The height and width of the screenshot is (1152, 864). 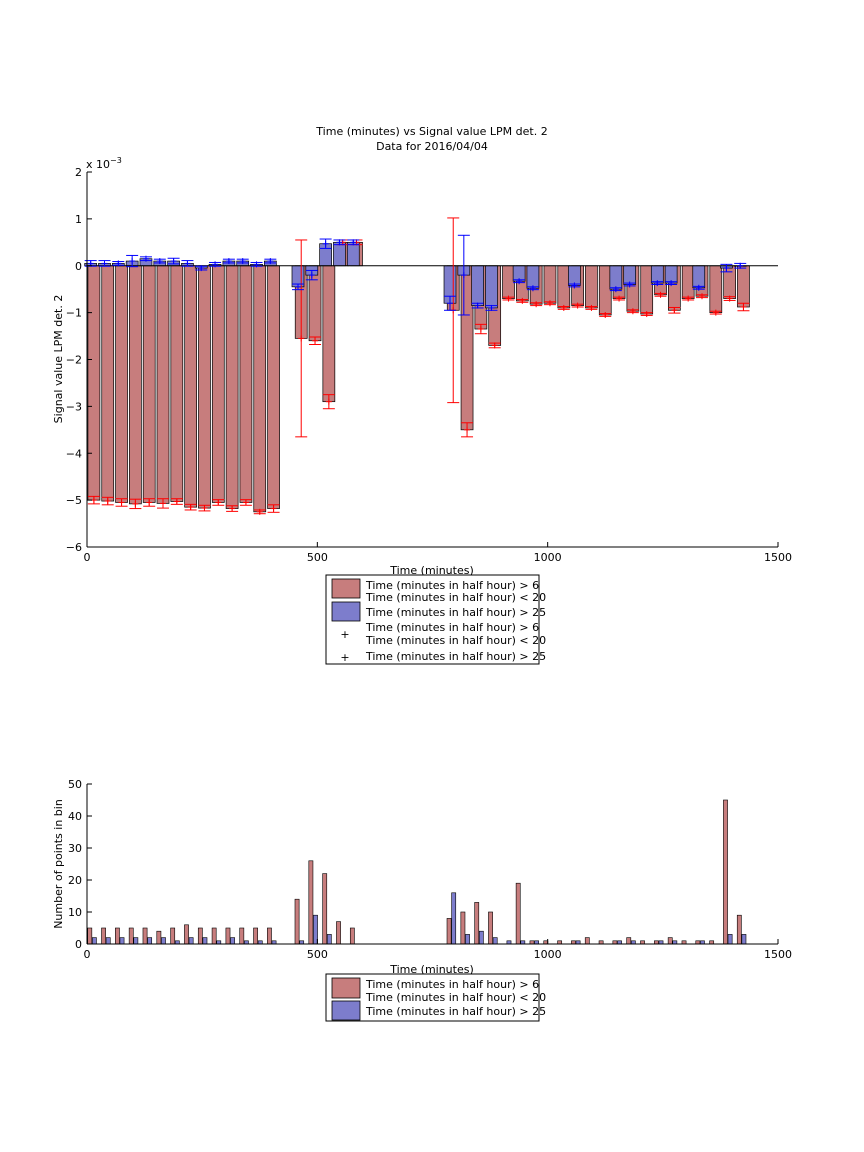 I want to click on top-y-tick-label: −2, so click(x=74, y=360).